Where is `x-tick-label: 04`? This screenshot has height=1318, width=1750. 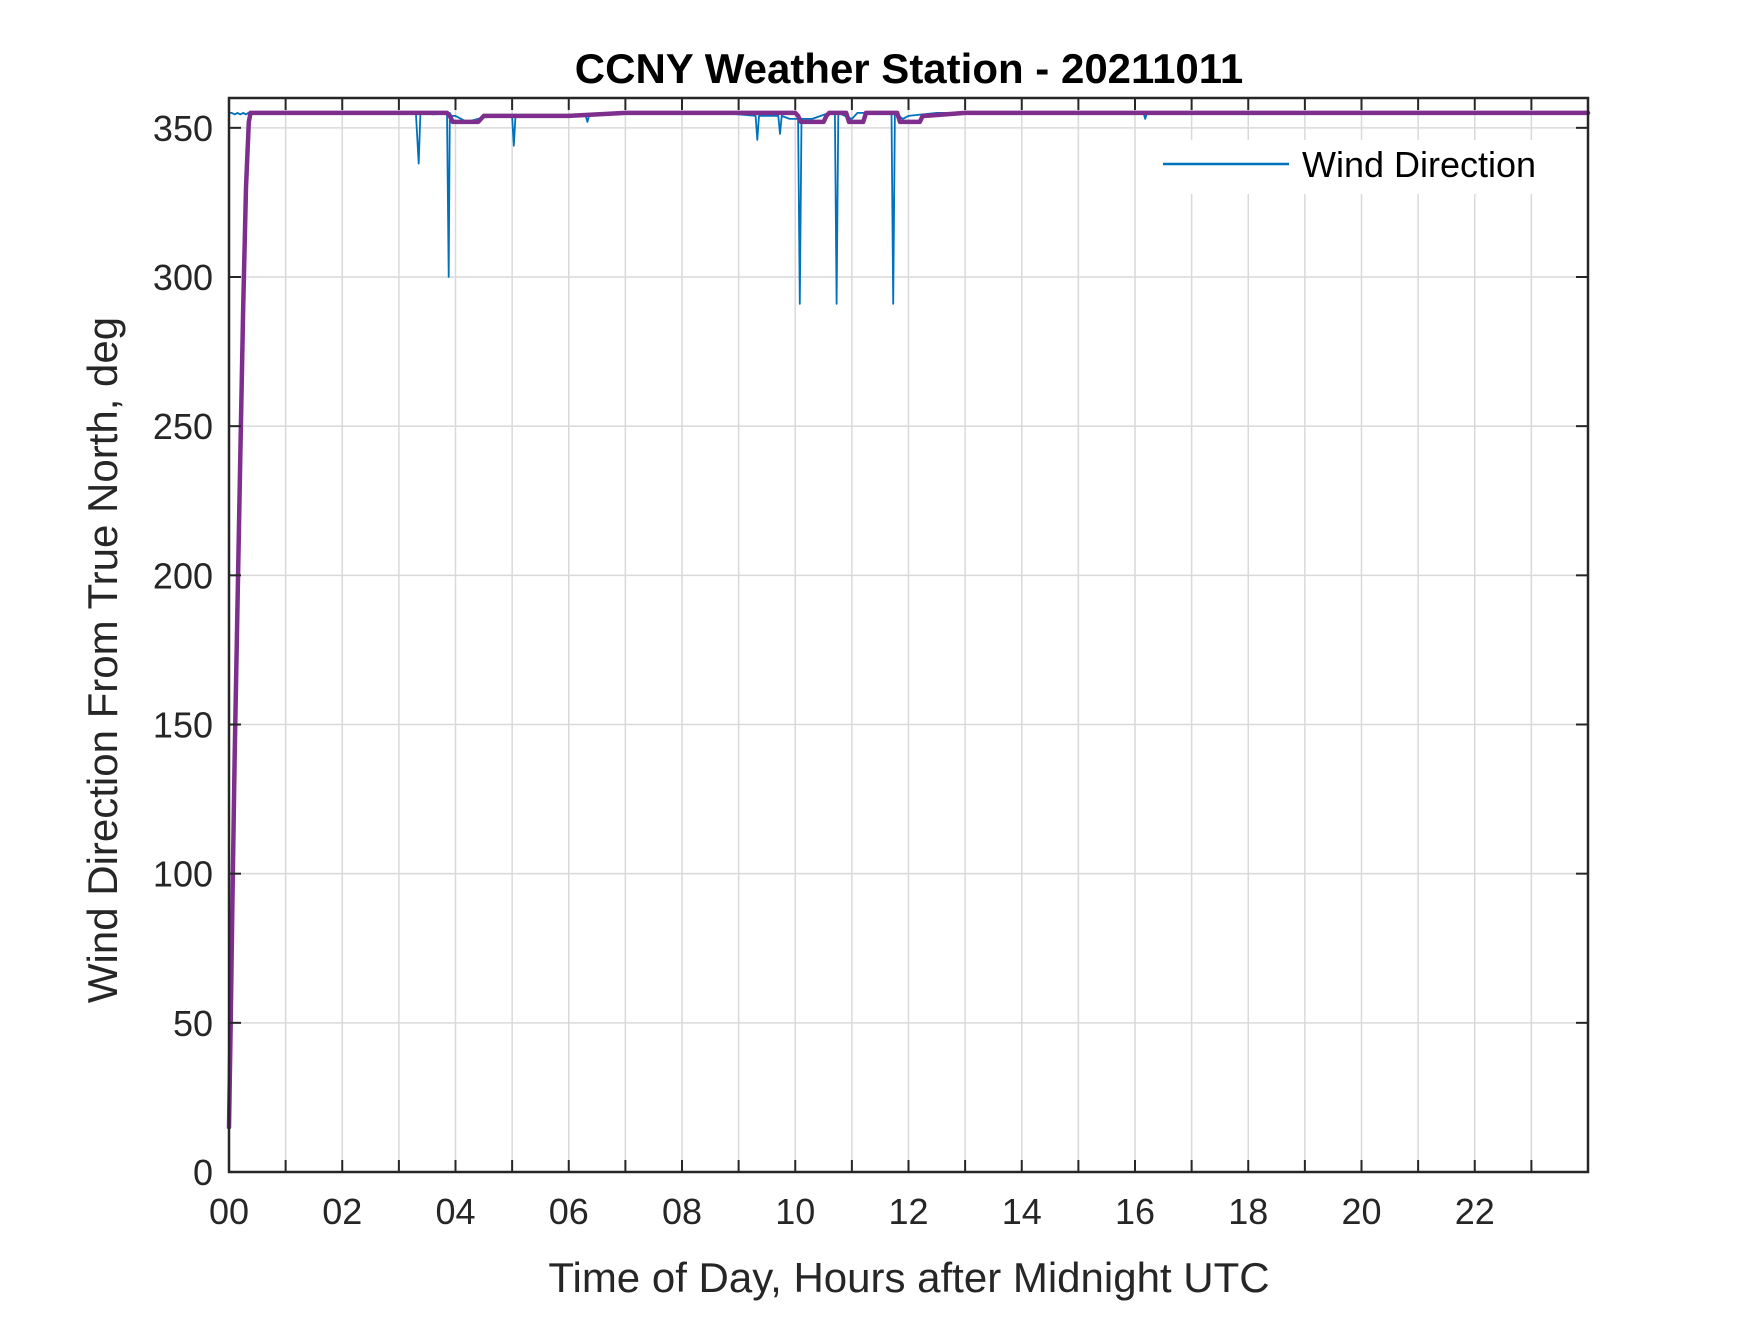 x-tick-label: 04 is located at coordinates (455, 1211).